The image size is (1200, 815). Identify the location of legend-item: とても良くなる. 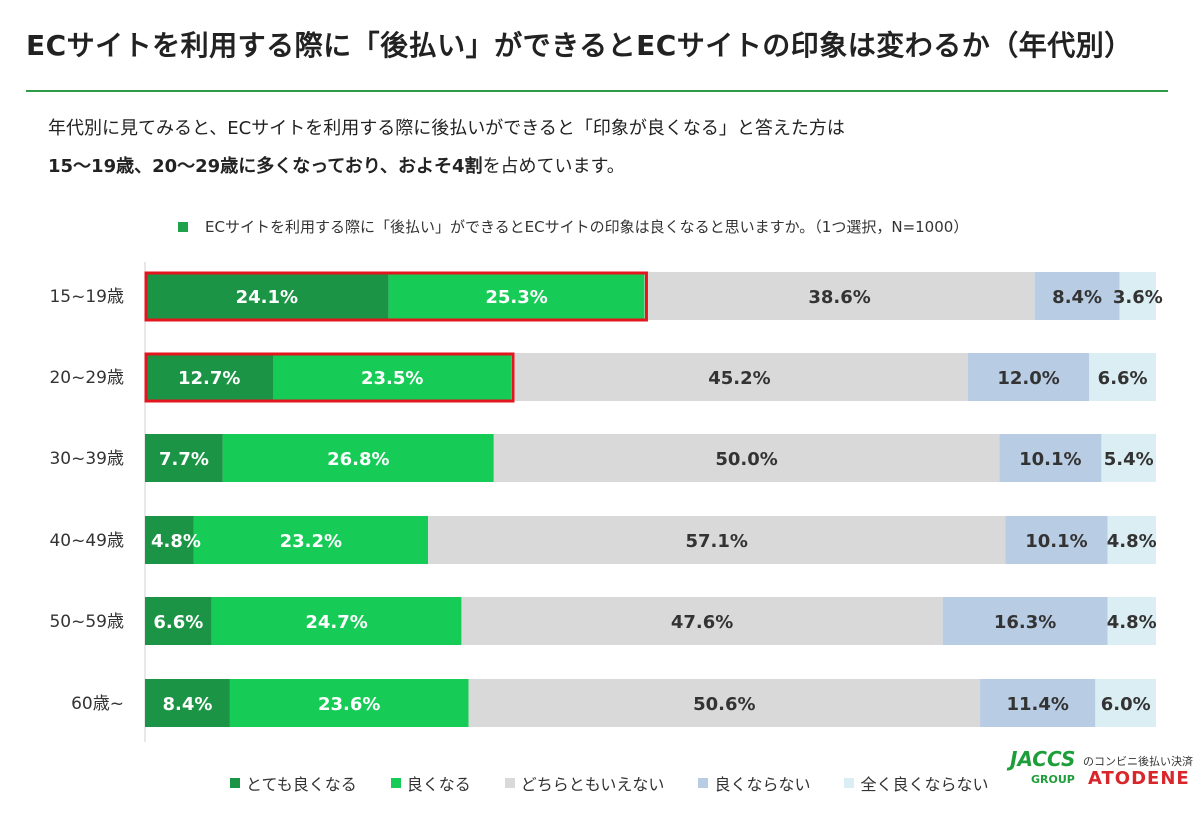
(293, 783).